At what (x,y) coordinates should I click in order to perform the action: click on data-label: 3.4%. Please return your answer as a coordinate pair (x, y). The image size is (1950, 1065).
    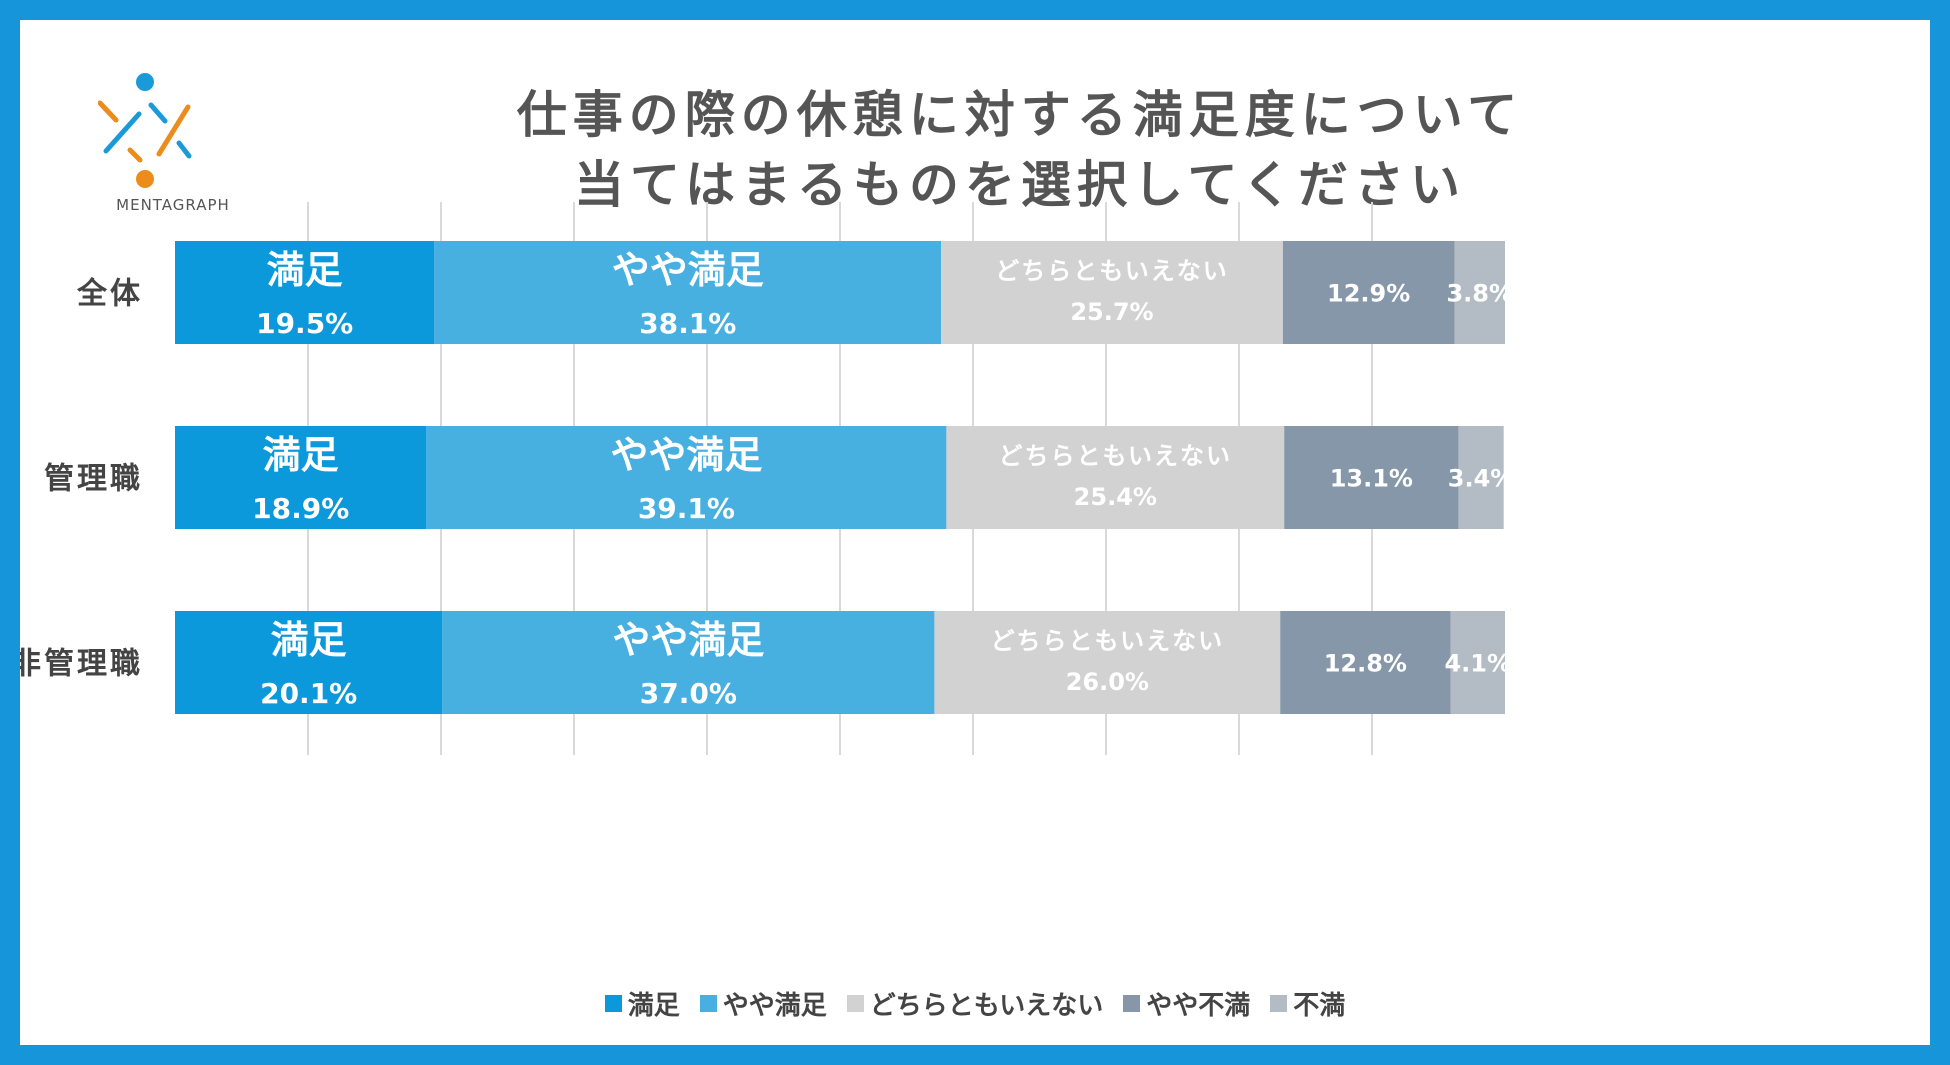
    Looking at the image, I should click on (1481, 479).